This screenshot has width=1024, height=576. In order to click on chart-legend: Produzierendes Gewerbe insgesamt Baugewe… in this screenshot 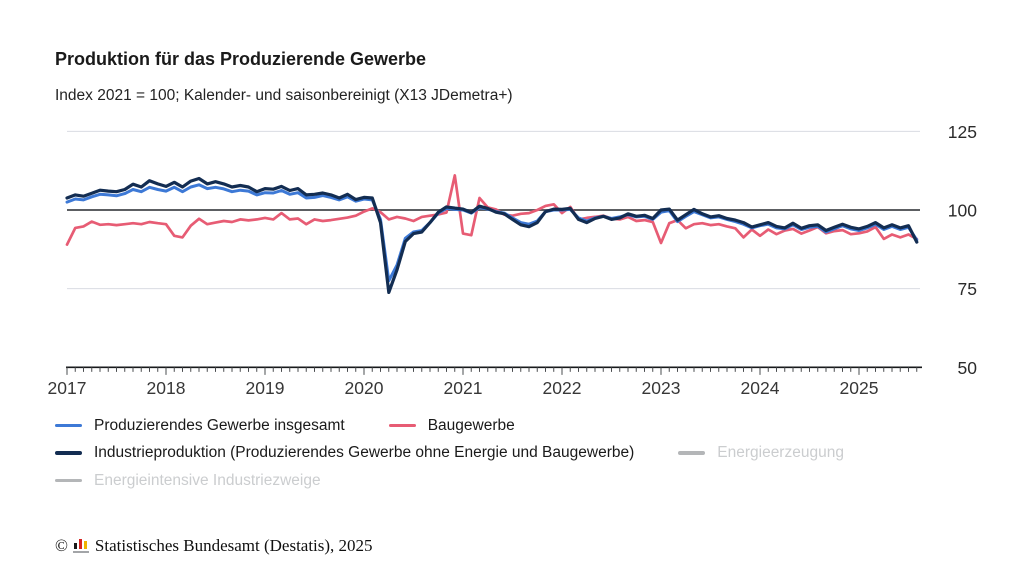, I will do `click(492, 453)`.